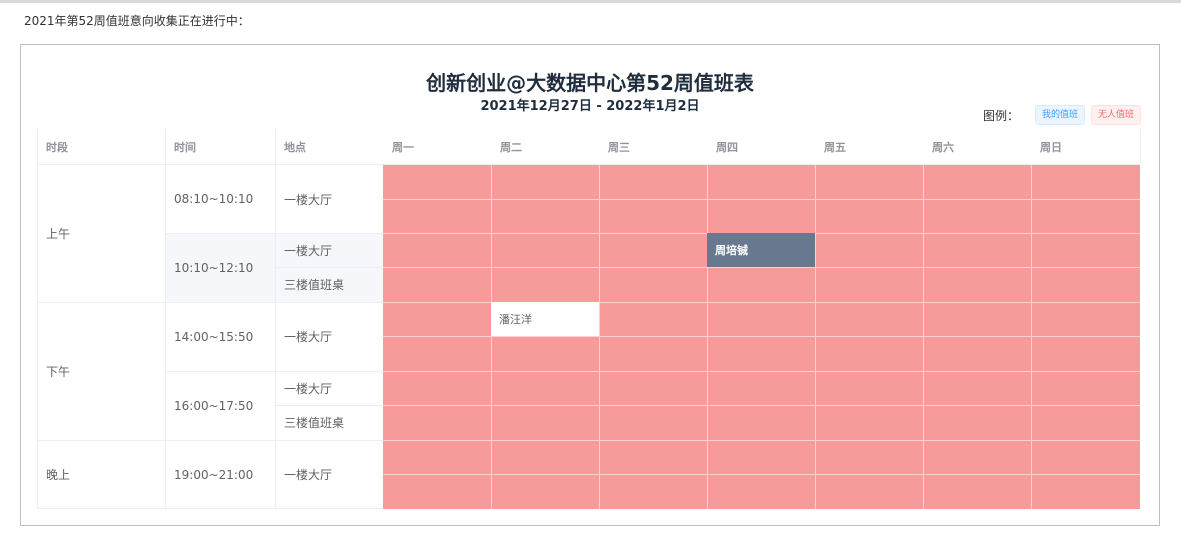 The image size is (1181, 540). I want to click on header-day-sat: 周六, so click(977, 147).